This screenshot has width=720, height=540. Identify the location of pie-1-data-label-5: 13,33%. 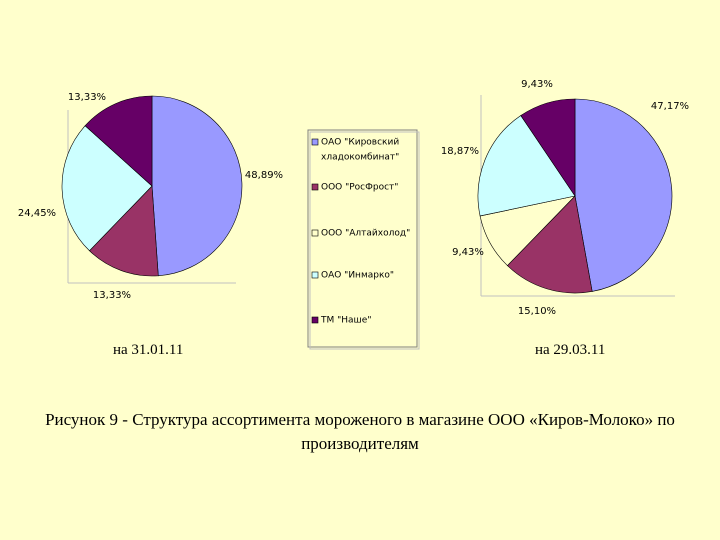
(112, 295).